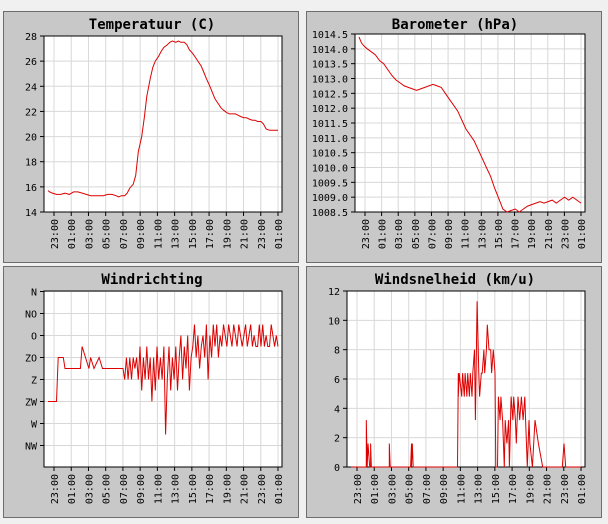 This screenshot has width=608, height=524. I want to click on y-tick-label: 12, so click(334, 292).